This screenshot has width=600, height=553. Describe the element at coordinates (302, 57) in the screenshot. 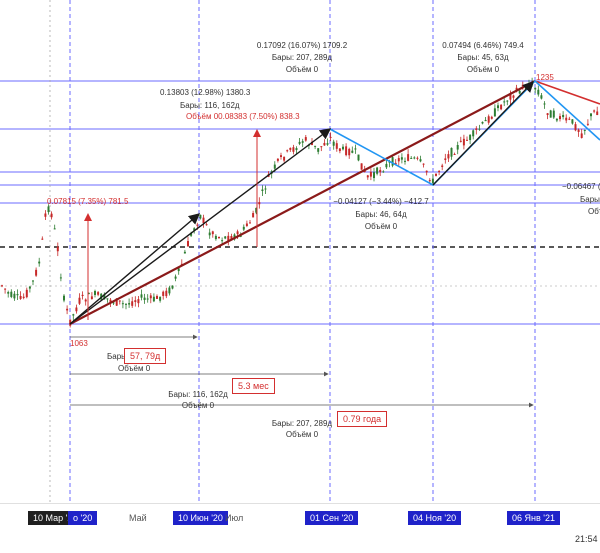

I see `swing3-bars: Бары: 207, 289д` at that location.